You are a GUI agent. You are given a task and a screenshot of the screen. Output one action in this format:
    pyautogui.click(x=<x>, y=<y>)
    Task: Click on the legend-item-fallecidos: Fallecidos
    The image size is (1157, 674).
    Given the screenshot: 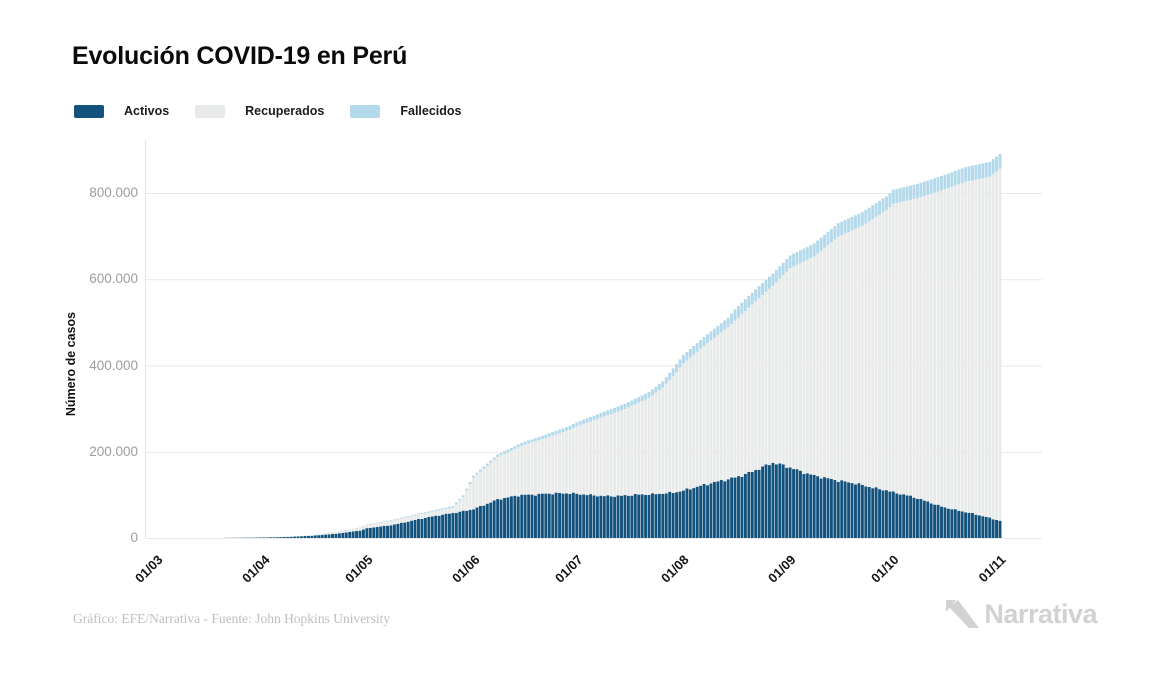 What is the action you would take?
    pyautogui.click(x=406, y=111)
    